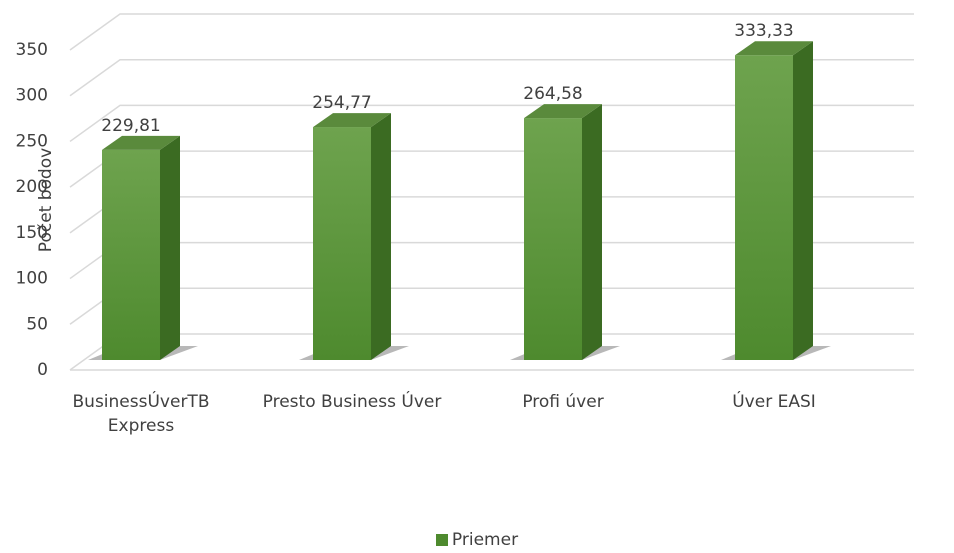  Describe the element at coordinates (42, 370) in the screenshot. I see `y-tick-label: 0` at that location.